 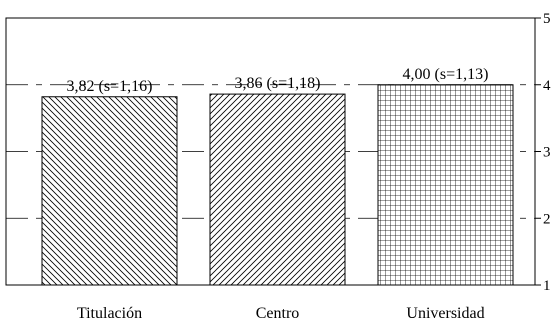 What do you see at coordinates (278, 83) in the screenshot?
I see `value-label-1: 3,86 (s=1,18)` at bounding box center [278, 83].